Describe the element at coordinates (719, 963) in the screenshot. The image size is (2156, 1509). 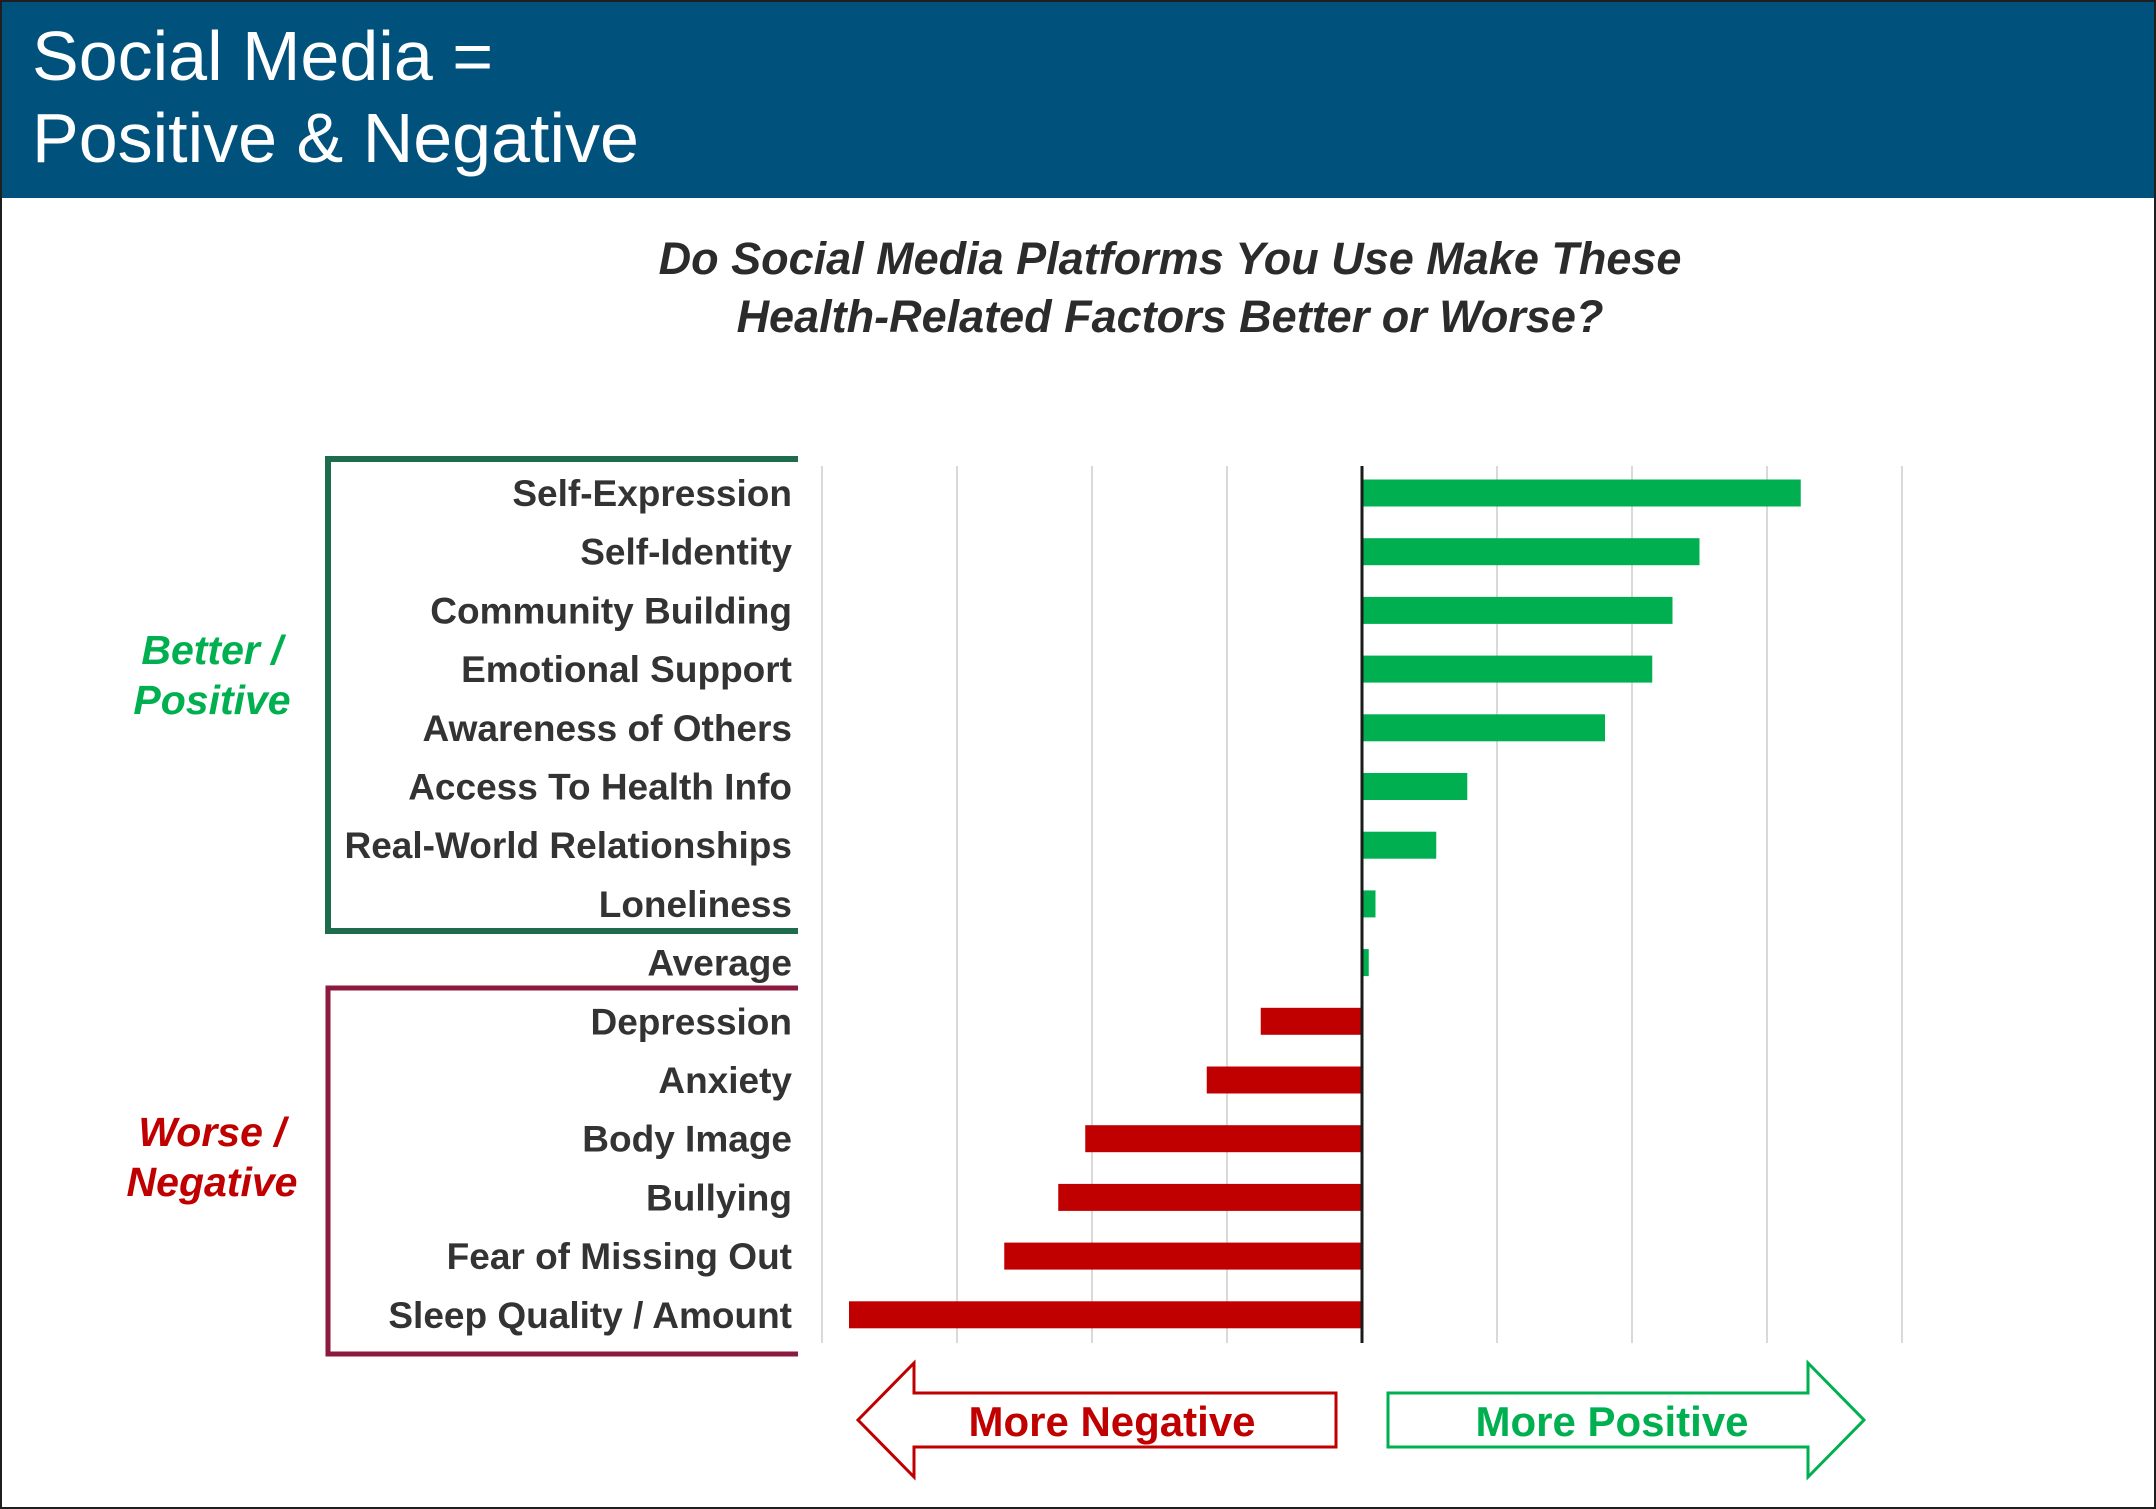
I see `category-label: Average` at that location.